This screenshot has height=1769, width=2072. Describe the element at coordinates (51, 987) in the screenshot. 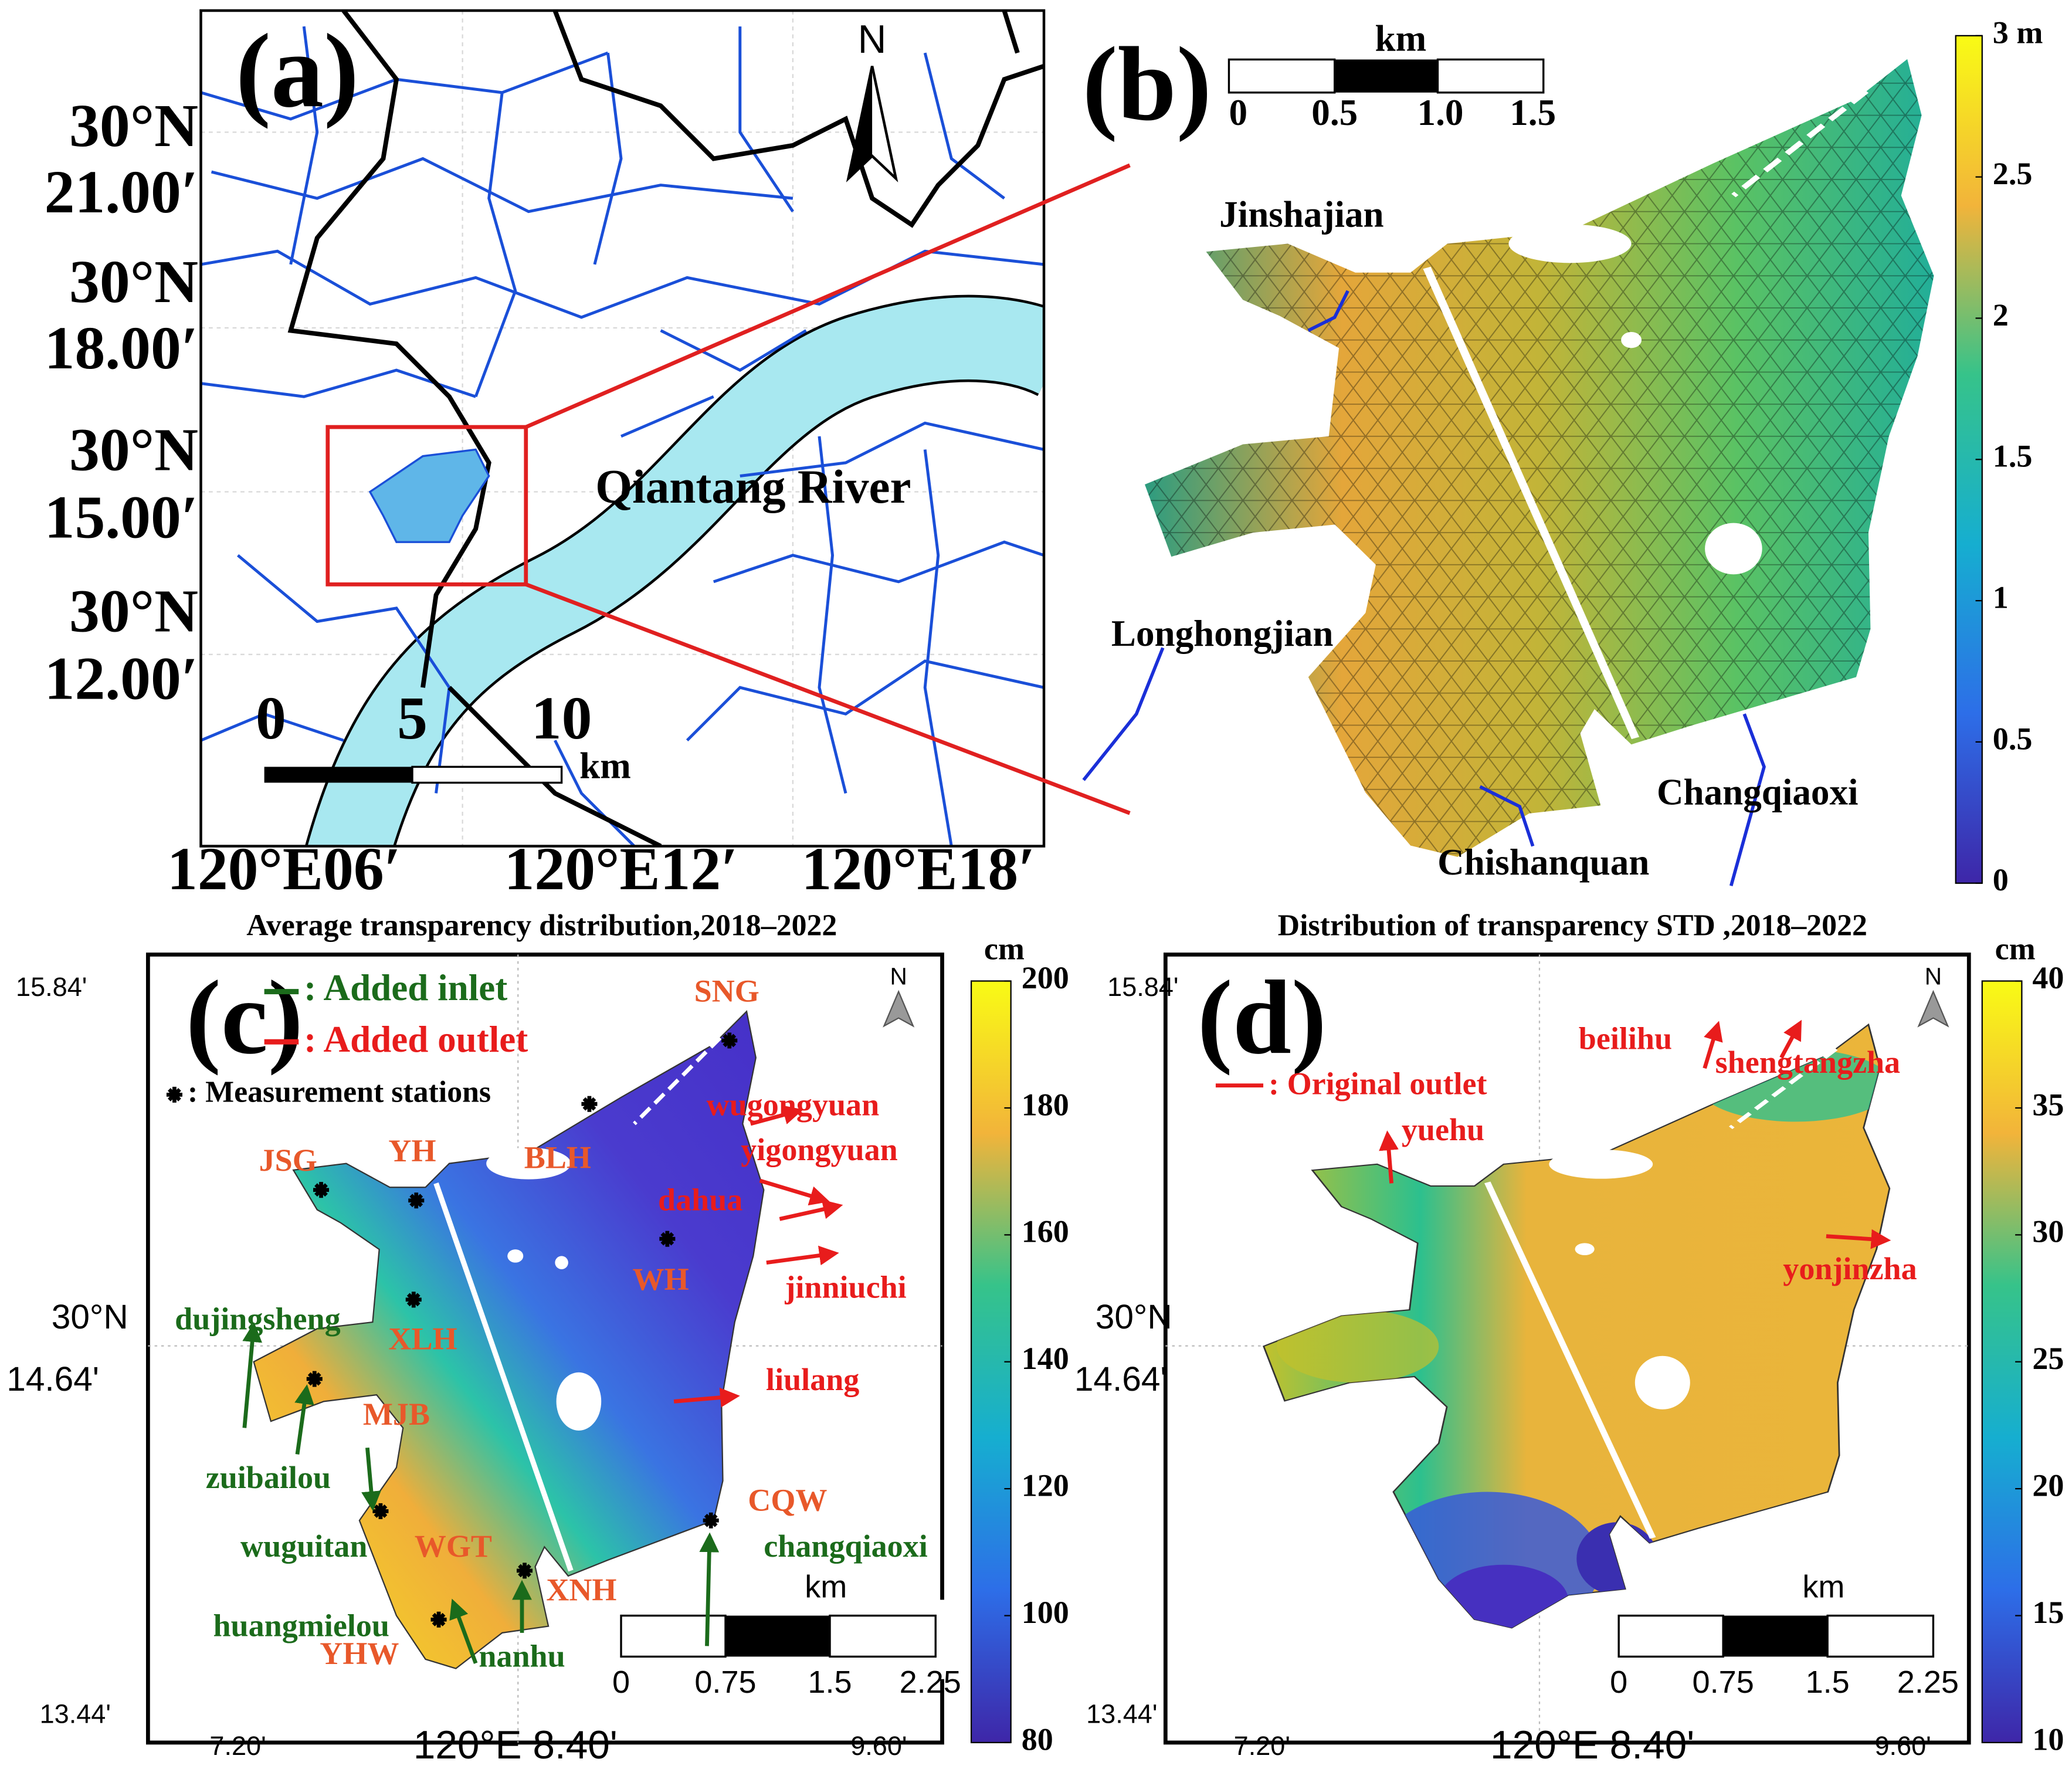

I see `lat-label: 15.84'` at that location.